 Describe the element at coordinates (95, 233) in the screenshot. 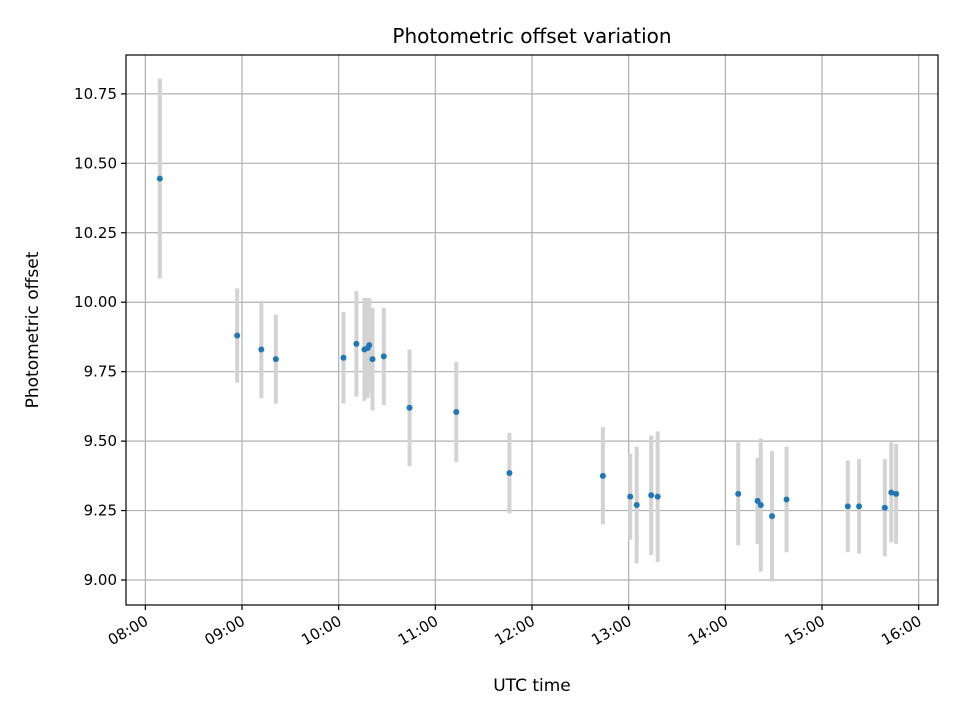

I see `y-tick-label: 10.25` at that location.